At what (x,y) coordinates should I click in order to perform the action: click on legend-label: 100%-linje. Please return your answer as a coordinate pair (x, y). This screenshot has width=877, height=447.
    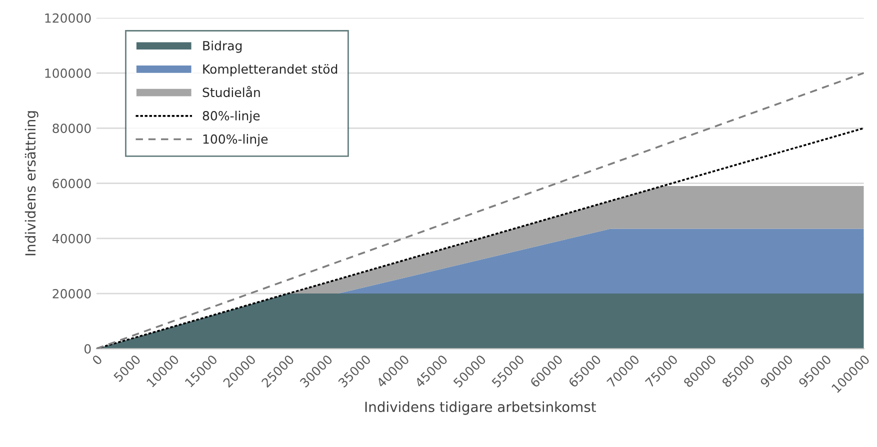
    Looking at the image, I should click on (235, 140).